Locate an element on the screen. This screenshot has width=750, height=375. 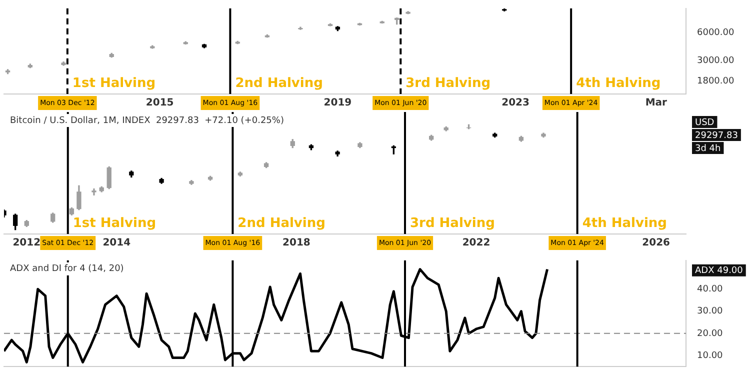
y-tick-label: 20.00 is located at coordinates (710, 333).